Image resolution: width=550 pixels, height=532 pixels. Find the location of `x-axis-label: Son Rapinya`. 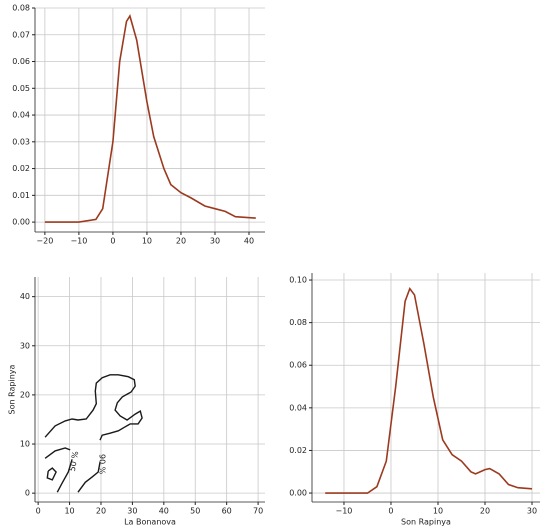

x-axis-label: Son Rapinya is located at coordinates (426, 522).